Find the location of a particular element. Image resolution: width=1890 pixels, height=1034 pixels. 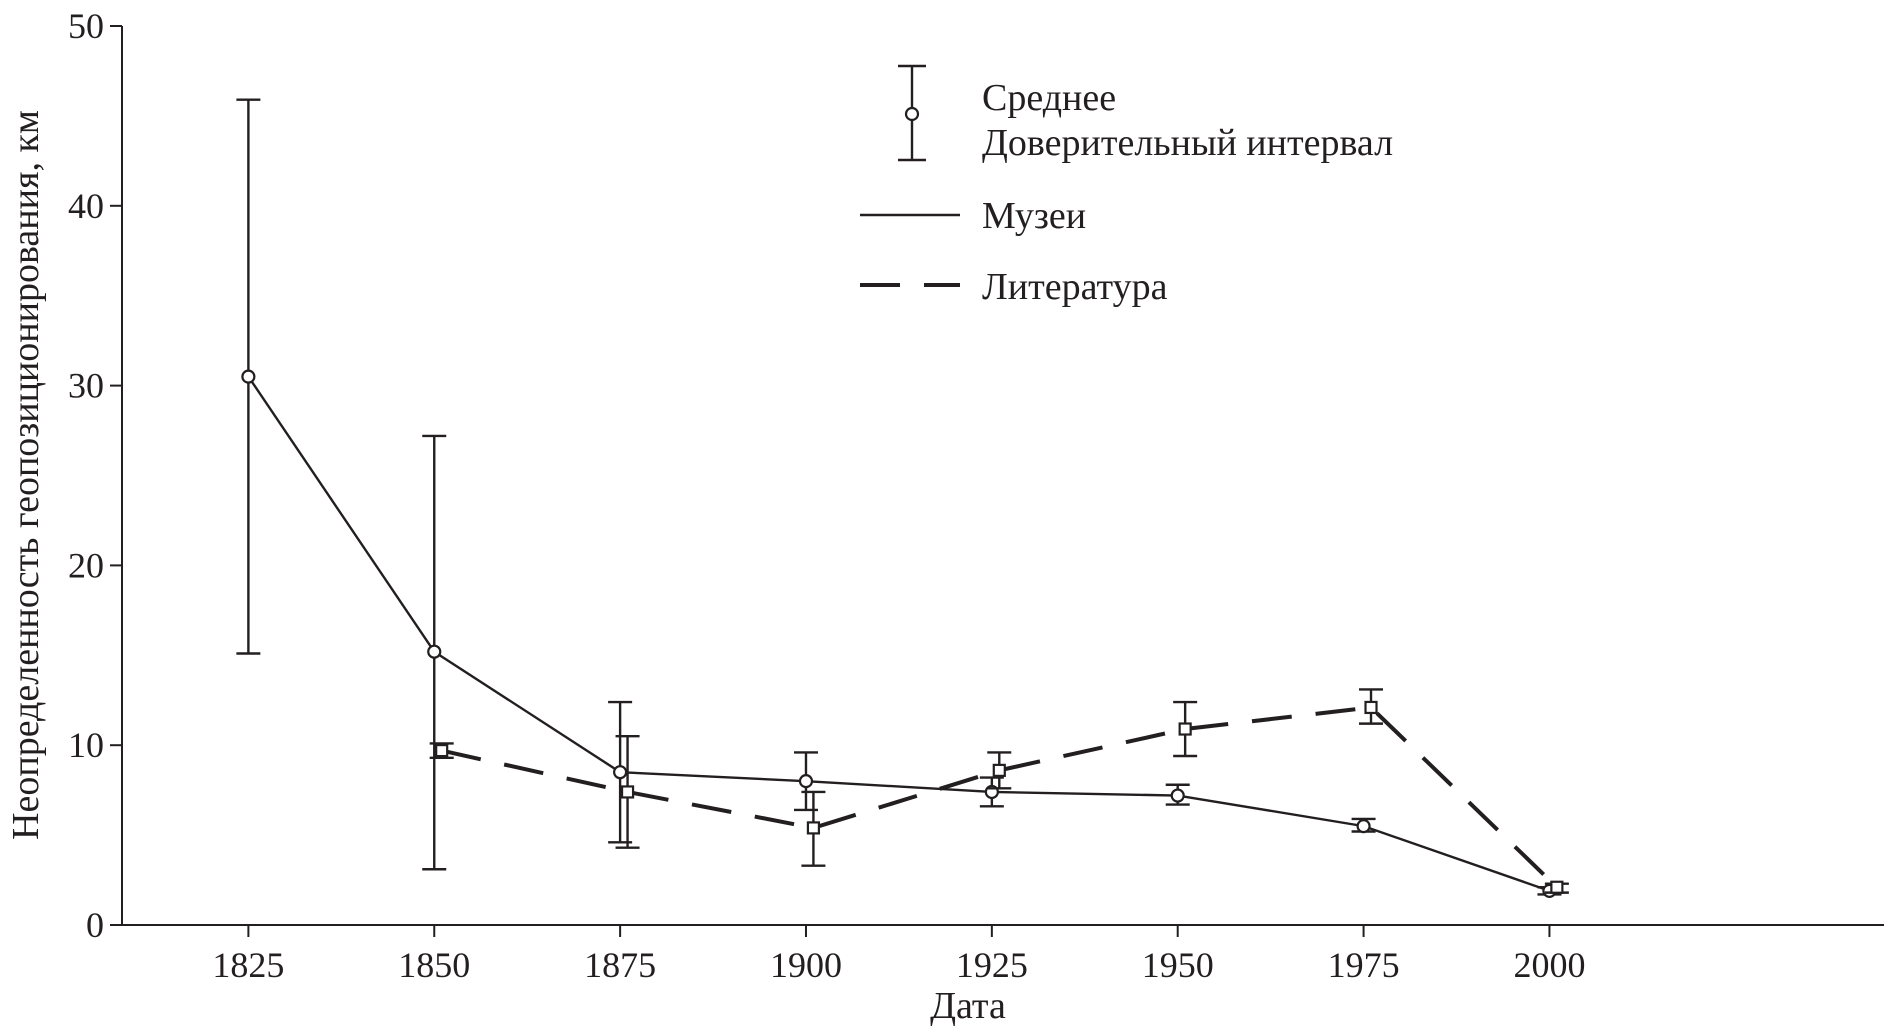

y-axis-label: Неопределенность геопозиционирования, км is located at coordinates (26, 475).